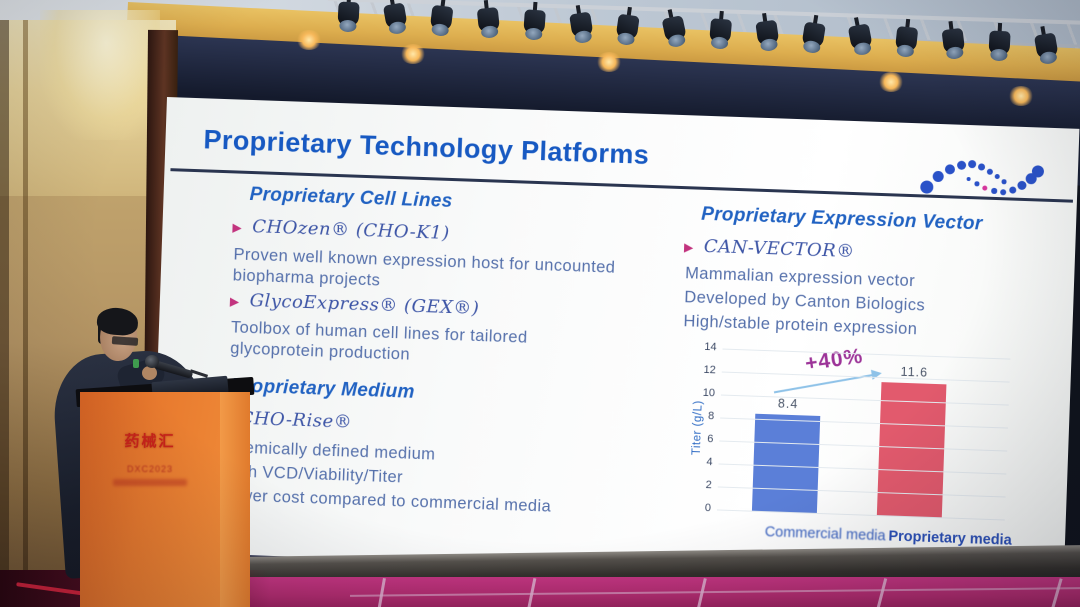 This screenshot has width=1080, height=607. I want to click on pillar-edge-shadow, so click(4, 313).